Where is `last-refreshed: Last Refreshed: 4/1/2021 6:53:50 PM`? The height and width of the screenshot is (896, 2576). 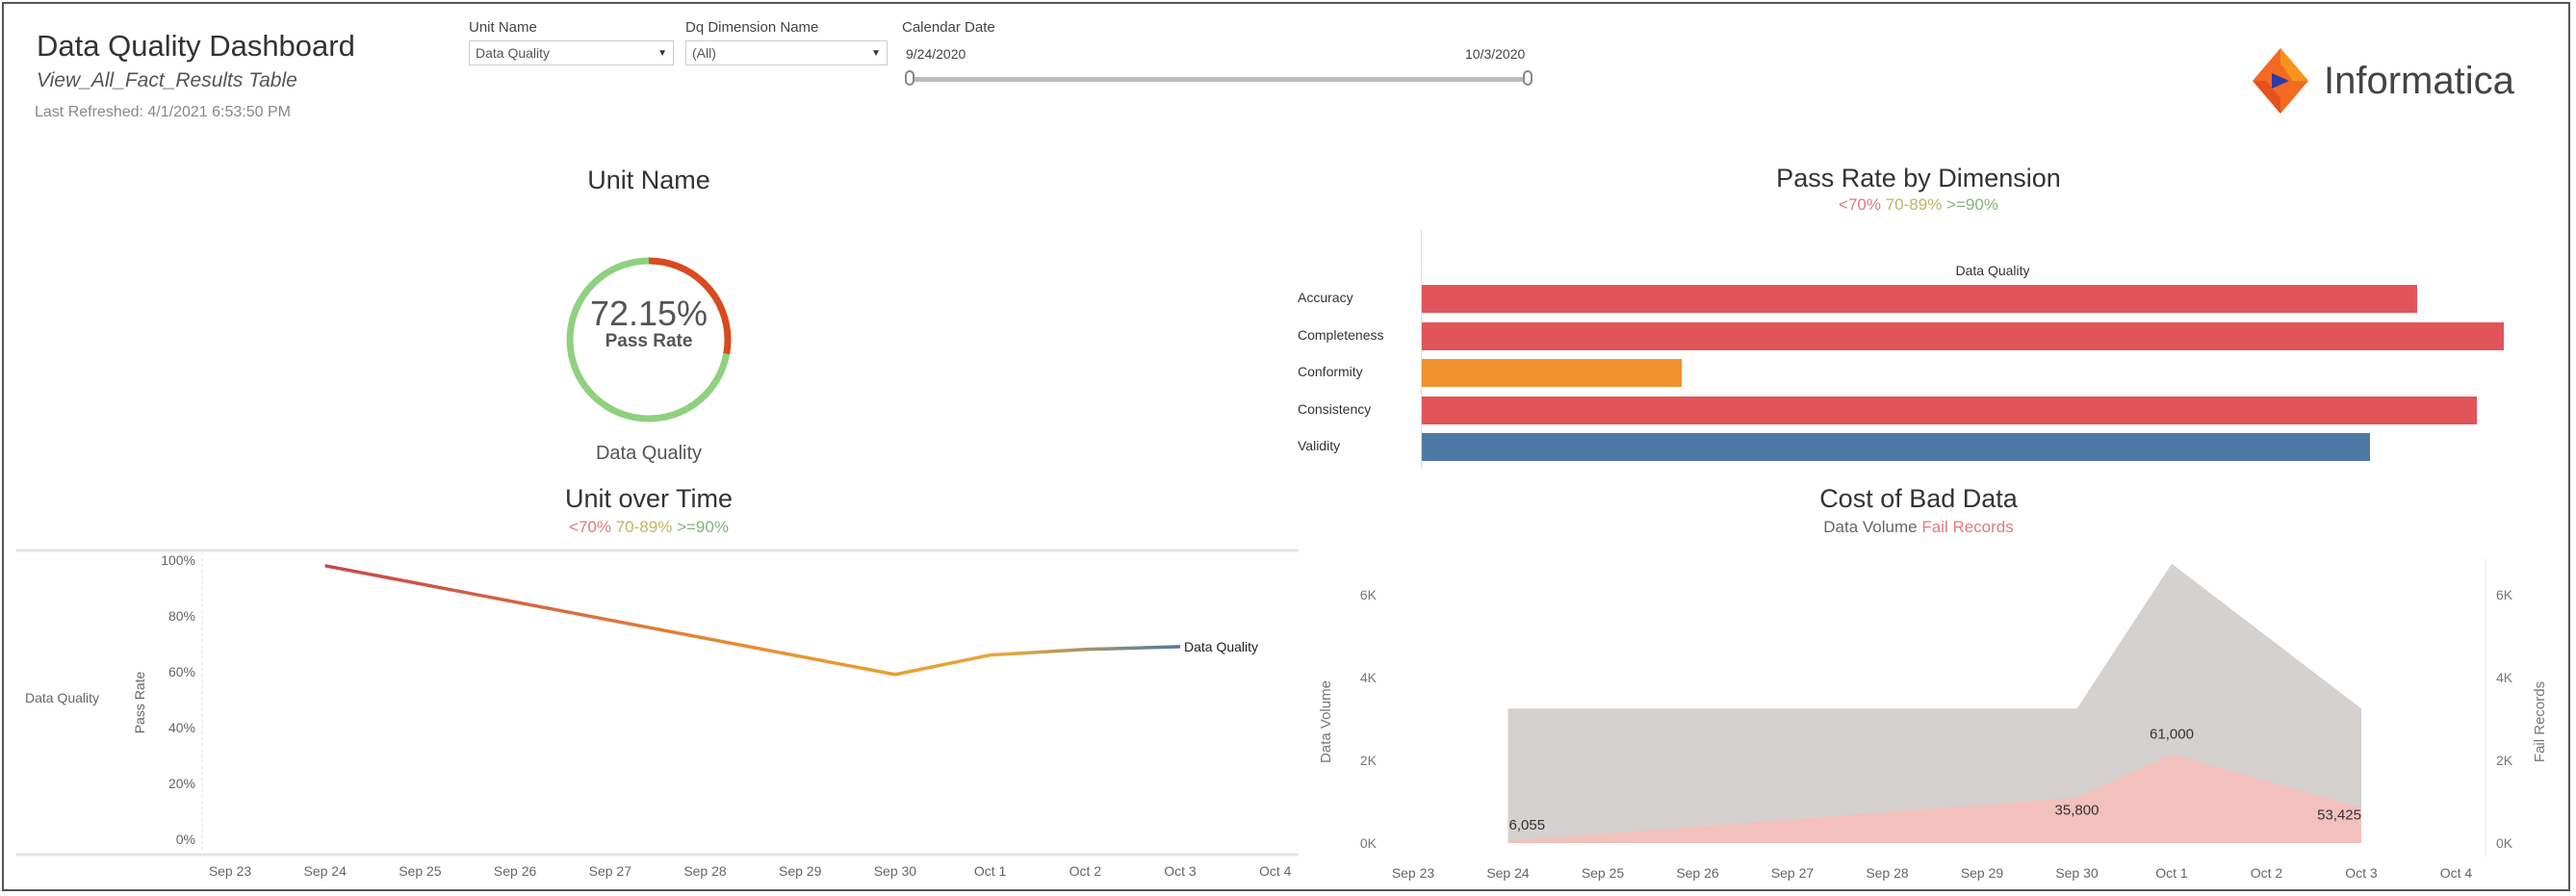 last-refreshed: Last Refreshed: 4/1/2021 6:53:50 PM is located at coordinates (163, 112).